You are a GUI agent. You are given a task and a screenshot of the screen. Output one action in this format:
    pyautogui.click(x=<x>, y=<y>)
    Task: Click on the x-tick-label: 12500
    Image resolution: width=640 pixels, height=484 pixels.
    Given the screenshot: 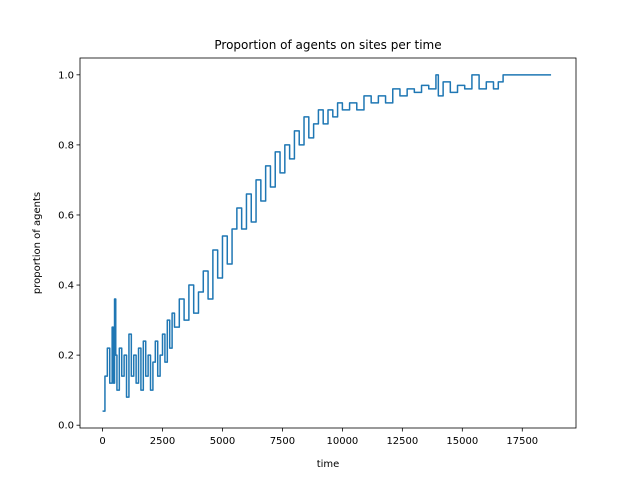 What is the action you would take?
    pyautogui.click(x=402, y=441)
    